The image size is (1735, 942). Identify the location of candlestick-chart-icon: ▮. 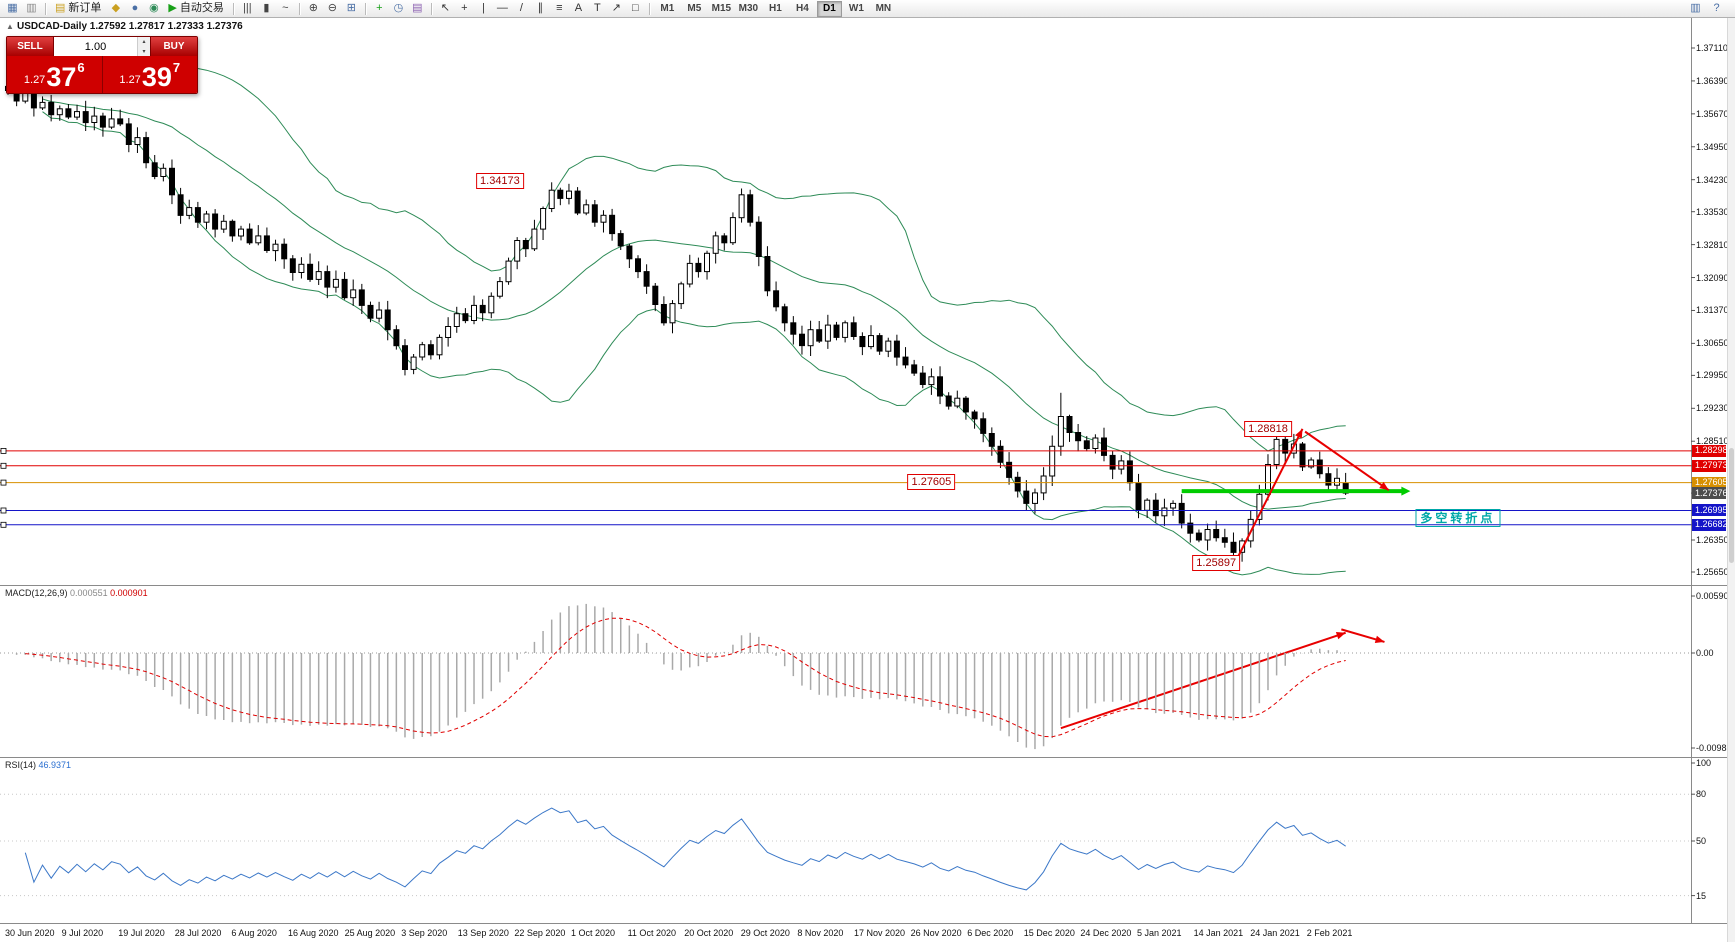
(266, 8).